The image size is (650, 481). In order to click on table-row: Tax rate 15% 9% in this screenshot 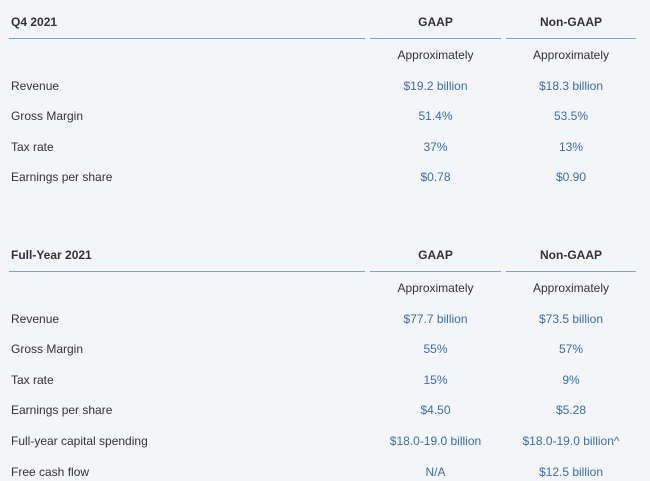, I will do `click(325, 380)`.